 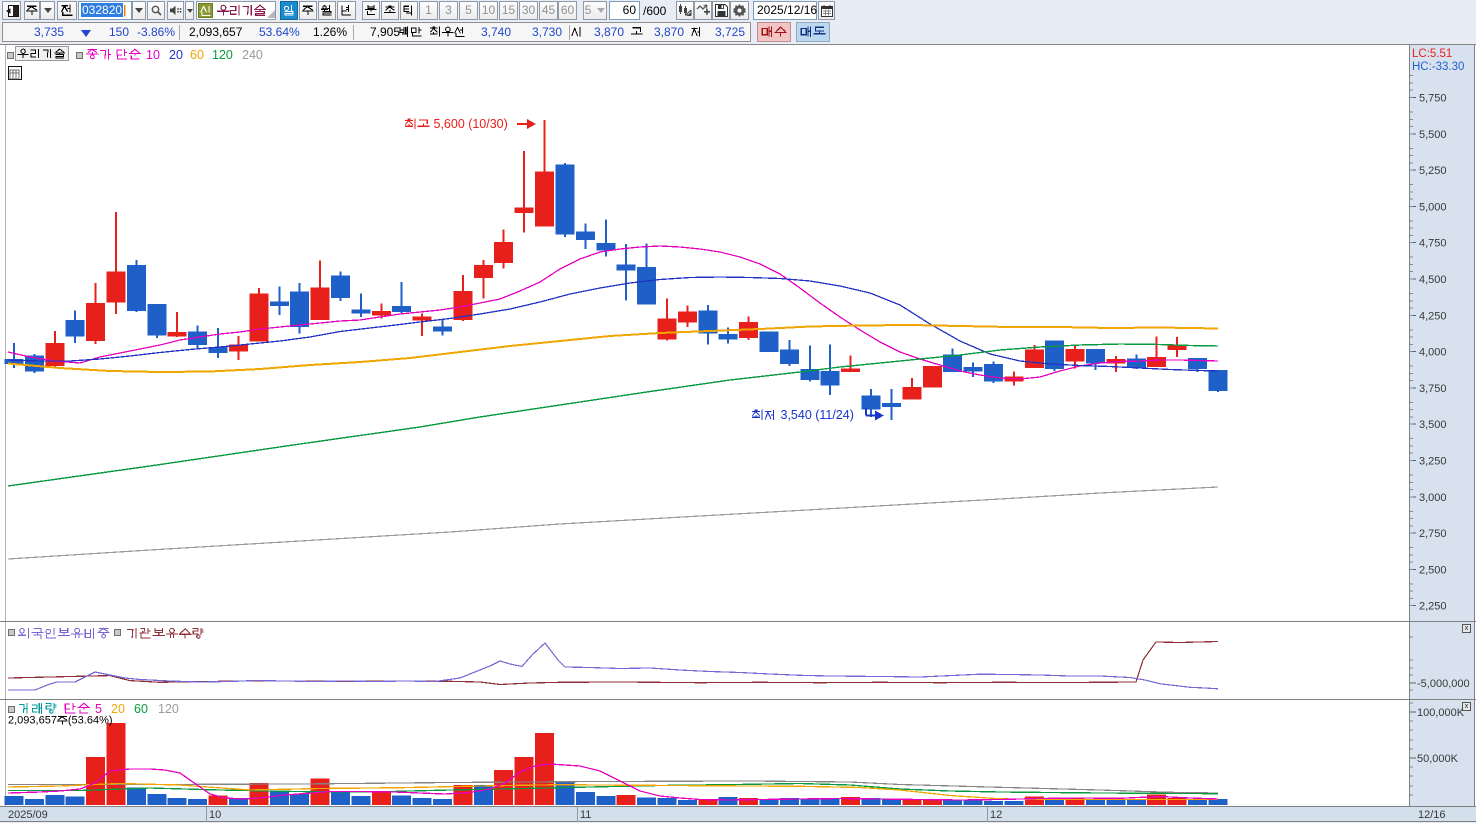 What do you see at coordinates (1433, 135) in the screenshot?
I see `svg-text: 5,500` at bounding box center [1433, 135].